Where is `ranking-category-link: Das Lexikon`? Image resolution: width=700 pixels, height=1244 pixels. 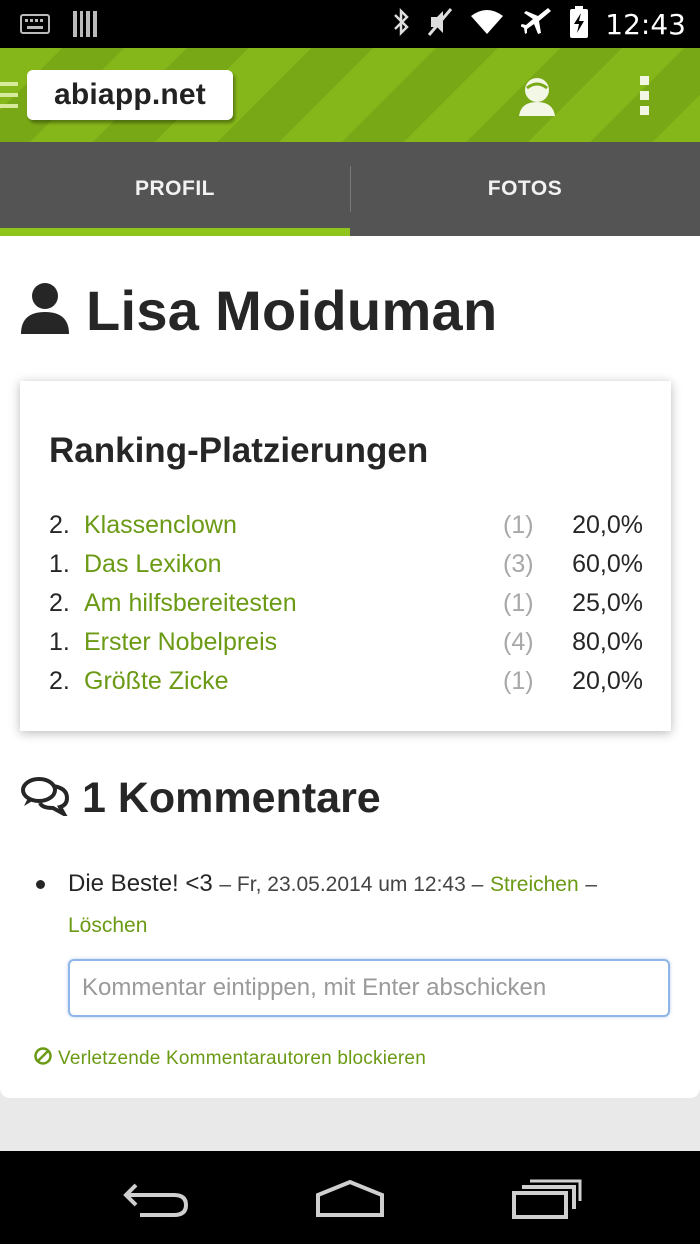
ranking-category-link: Das Lexikon is located at coordinates (153, 564).